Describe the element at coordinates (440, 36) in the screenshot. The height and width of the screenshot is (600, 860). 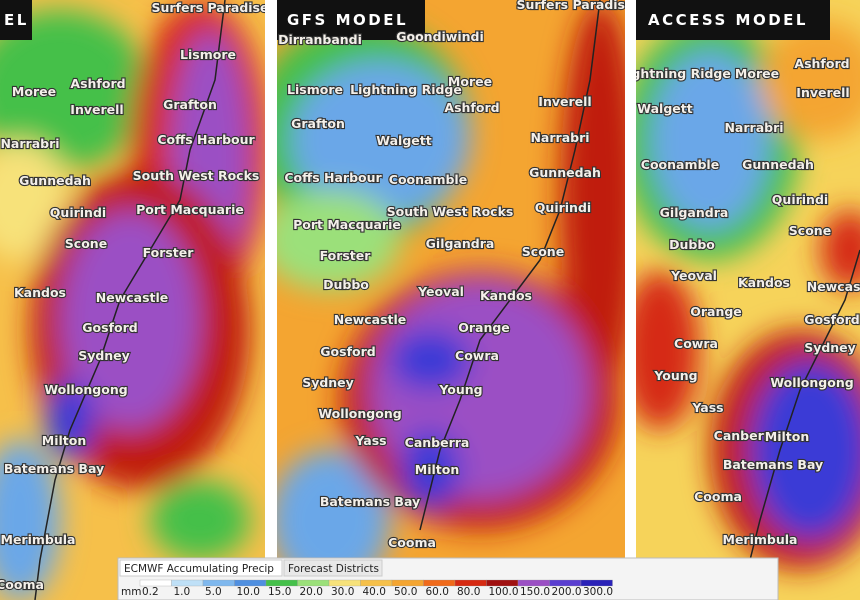
I see `place-label: Goondiwindi` at that location.